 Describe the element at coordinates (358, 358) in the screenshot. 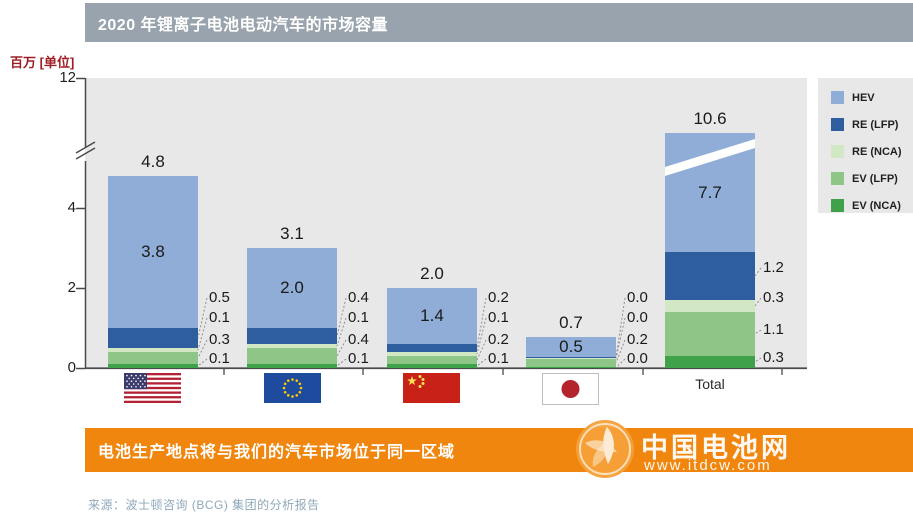

I see `side-label-EU-EV (NCA): 0.1` at that location.